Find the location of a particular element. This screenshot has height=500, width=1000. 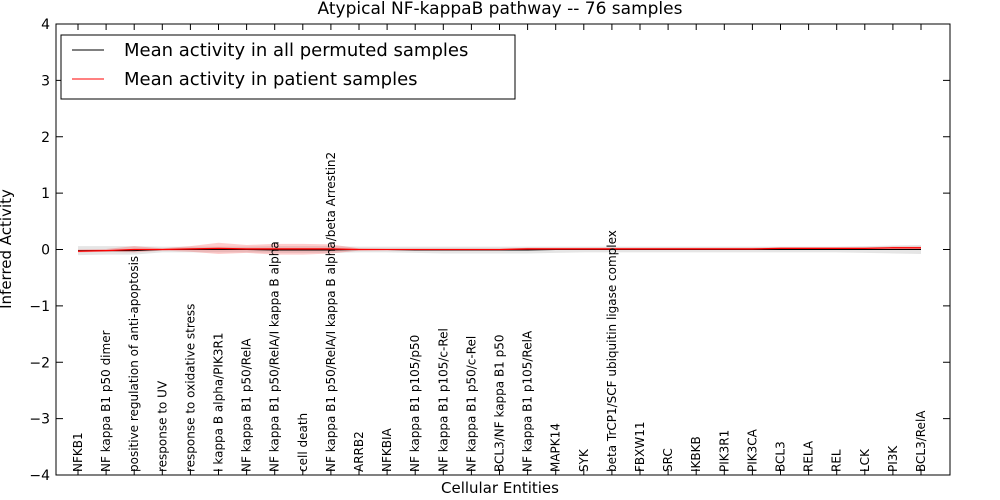

category-label: cell death is located at coordinates (303, 442).